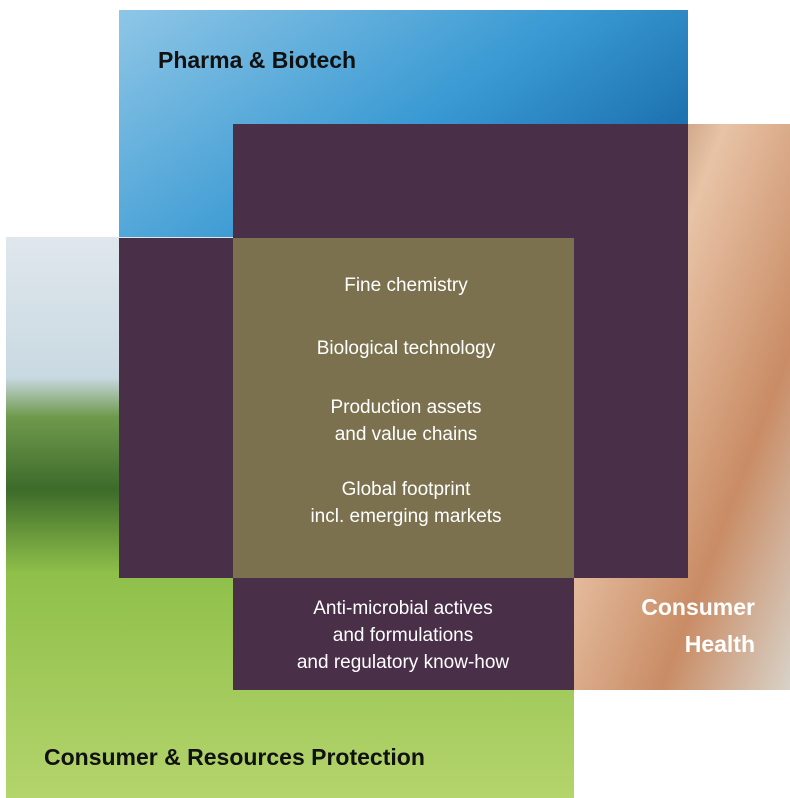 The height and width of the screenshot is (798, 790). What do you see at coordinates (407, 489) in the screenshot?
I see `competence: Global footprint` at bounding box center [407, 489].